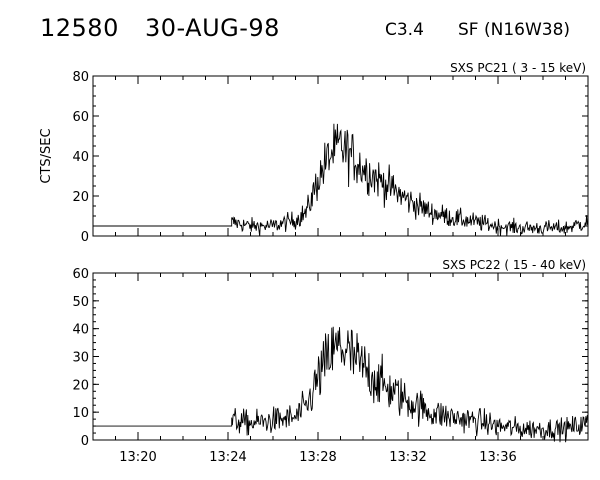  I want to click on event-id: 12580, so click(79, 28).